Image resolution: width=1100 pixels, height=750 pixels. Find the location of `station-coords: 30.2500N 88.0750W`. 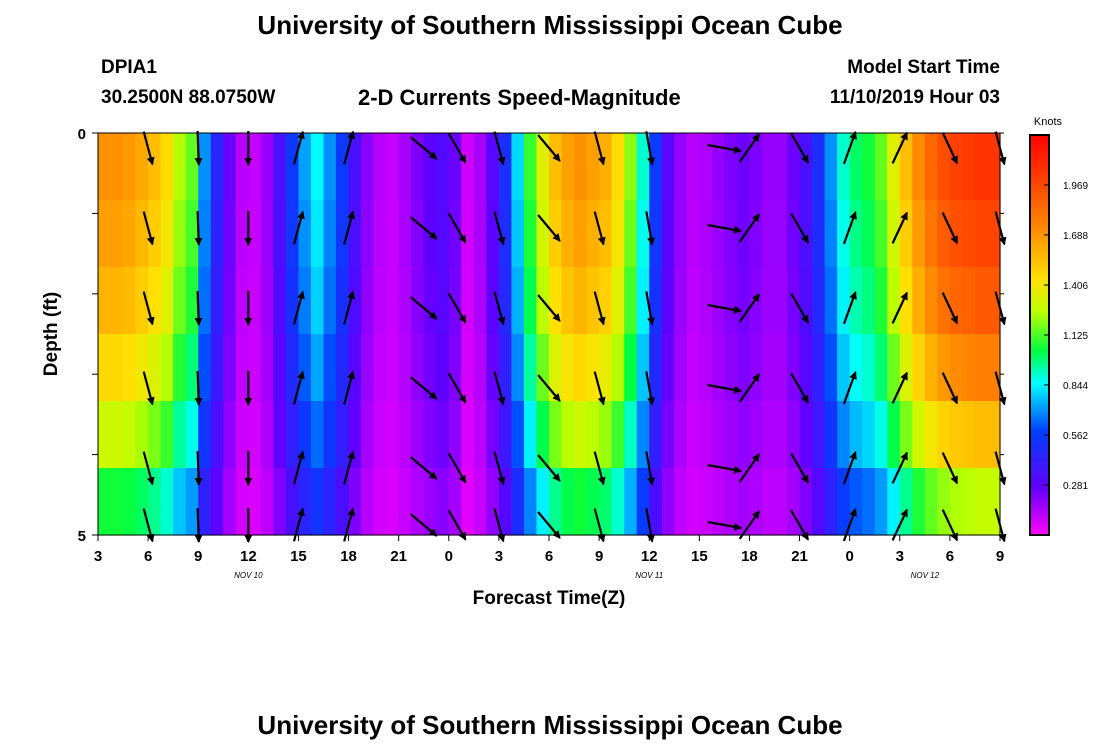

station-coords: 30.2500N 88.0750W is located at coordinates (188, 97).